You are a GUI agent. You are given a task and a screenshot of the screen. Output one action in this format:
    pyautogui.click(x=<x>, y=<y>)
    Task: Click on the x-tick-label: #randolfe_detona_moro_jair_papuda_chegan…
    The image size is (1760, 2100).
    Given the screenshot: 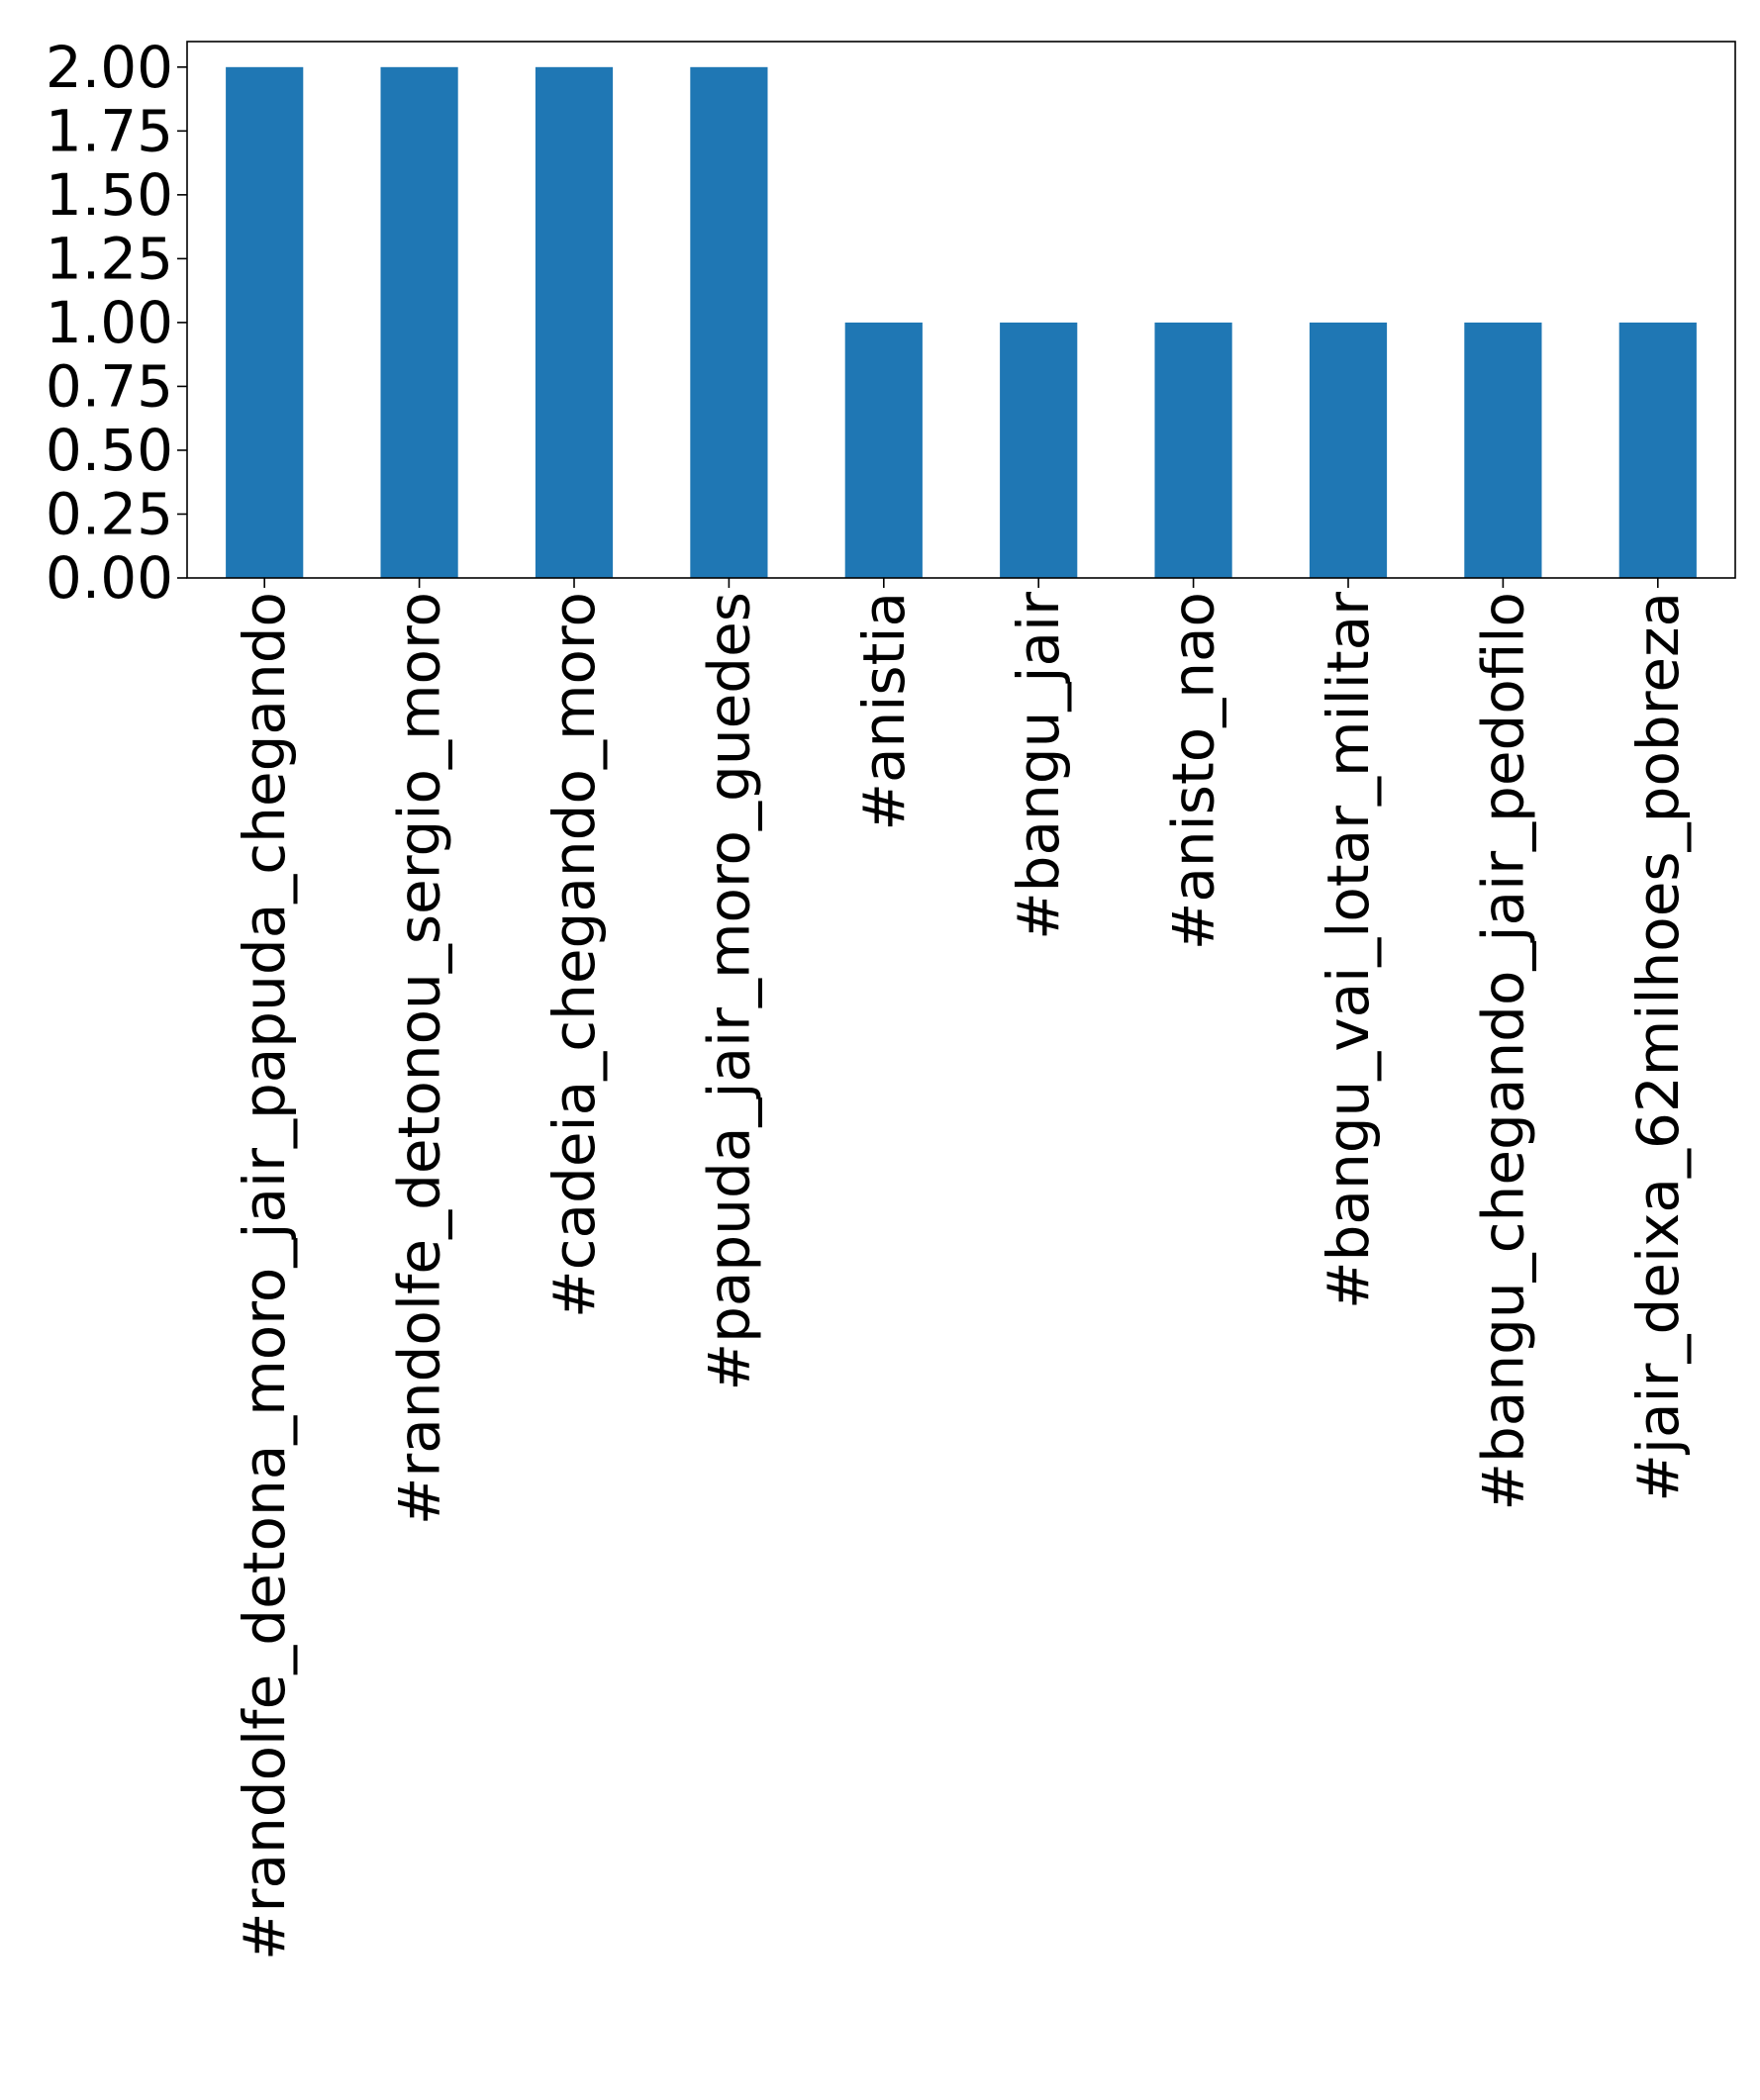 What is the action you would take?
    pyautogui.click(x=264, y=1276)
    